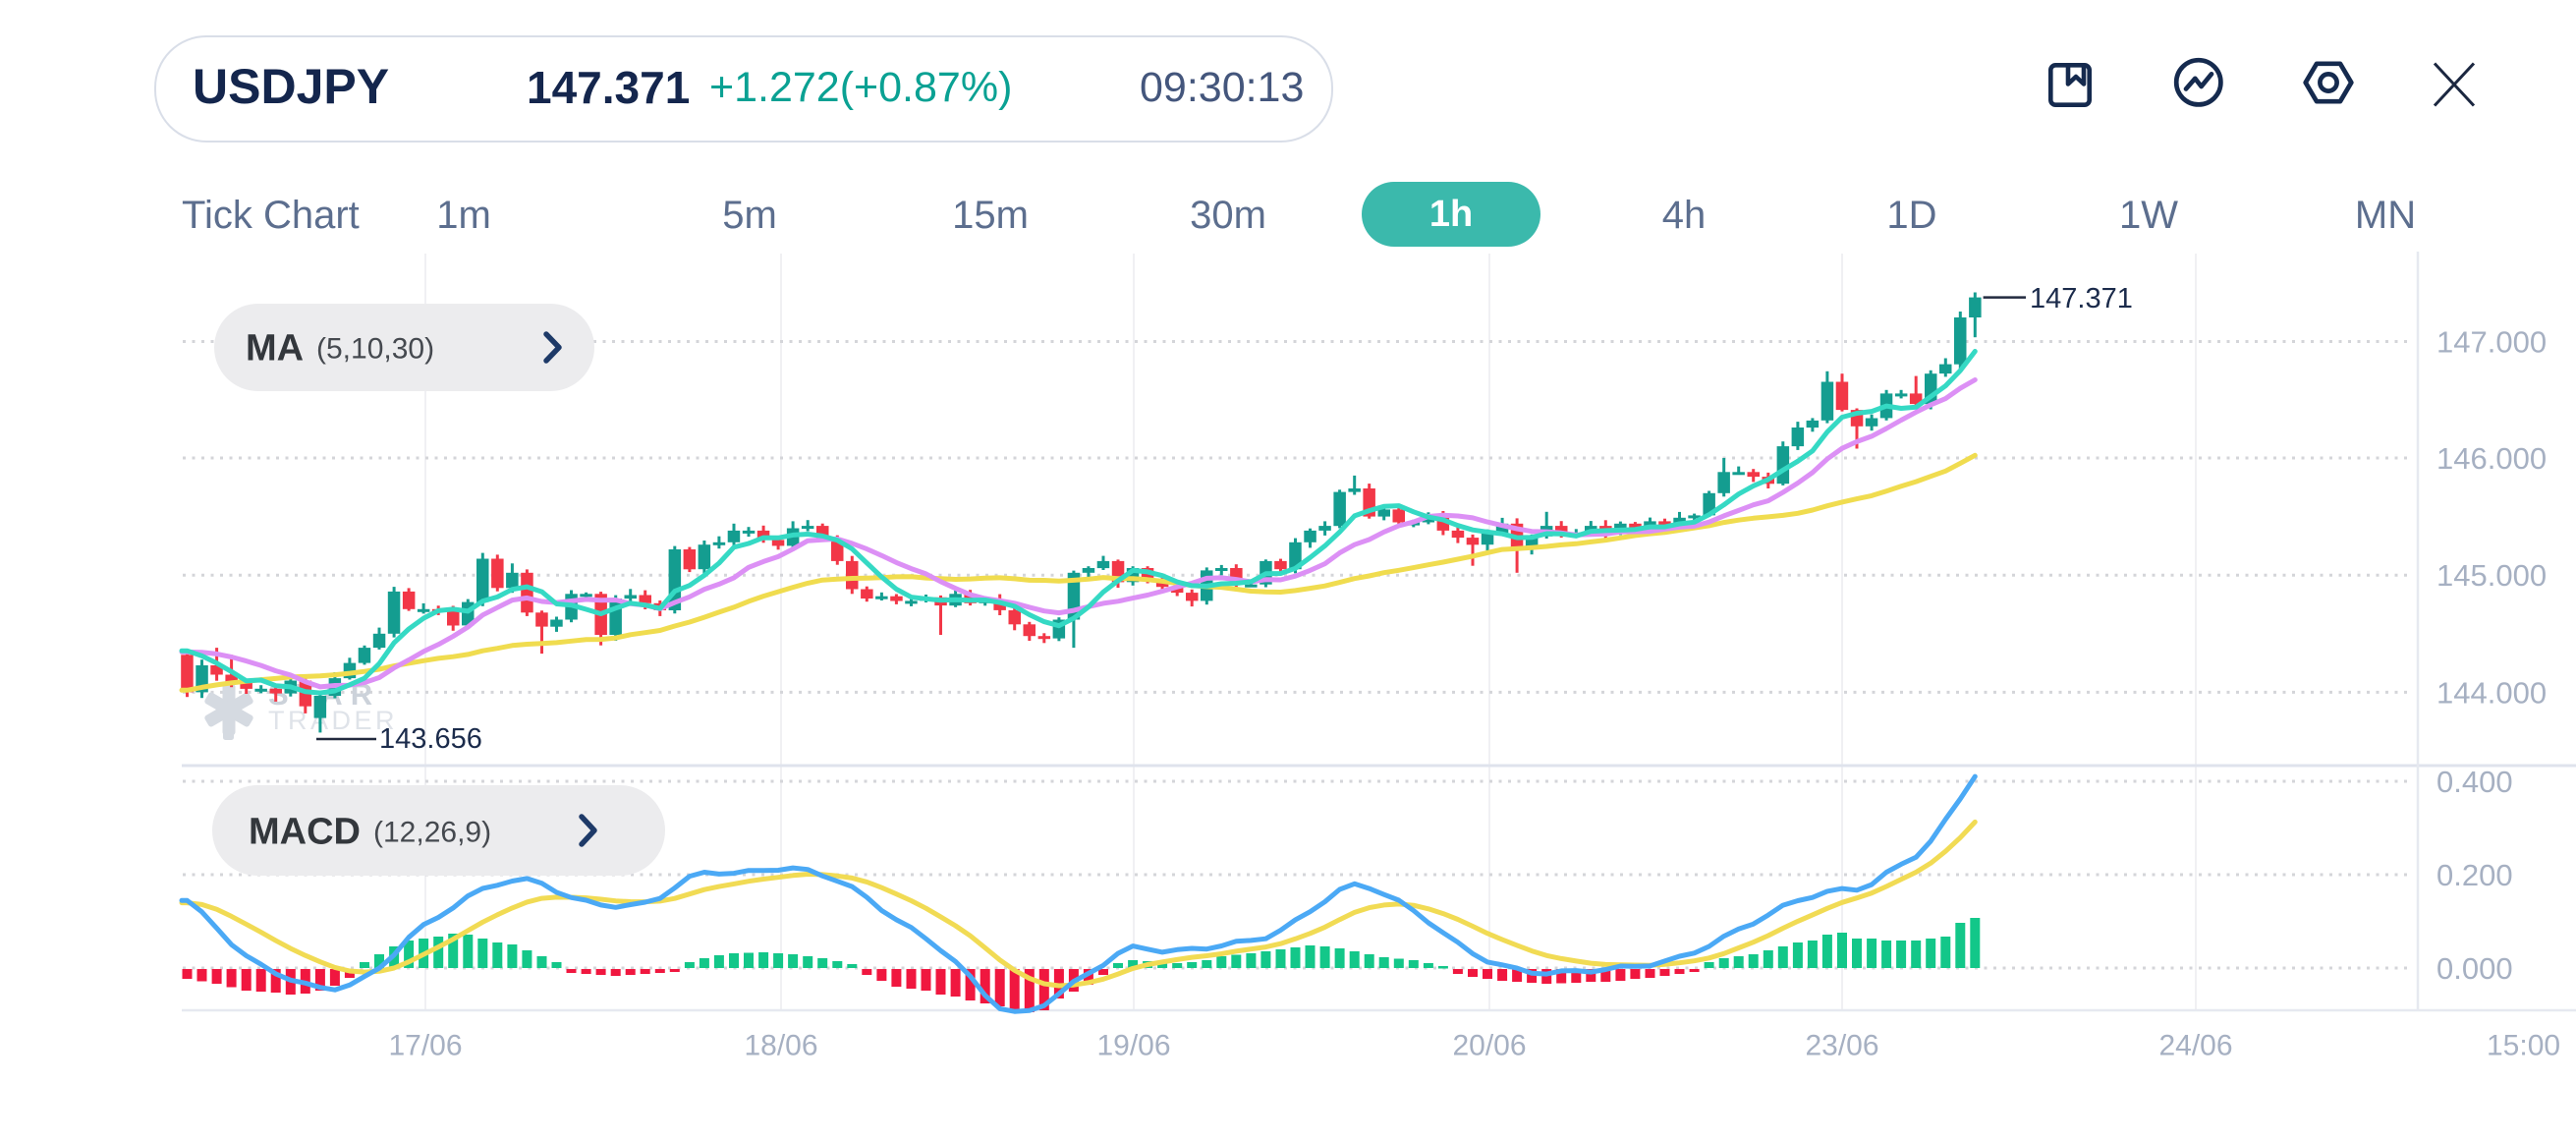 The image size is (2576, 1141). I want to click on svg-text: 20/06, so click(1489, 1046).